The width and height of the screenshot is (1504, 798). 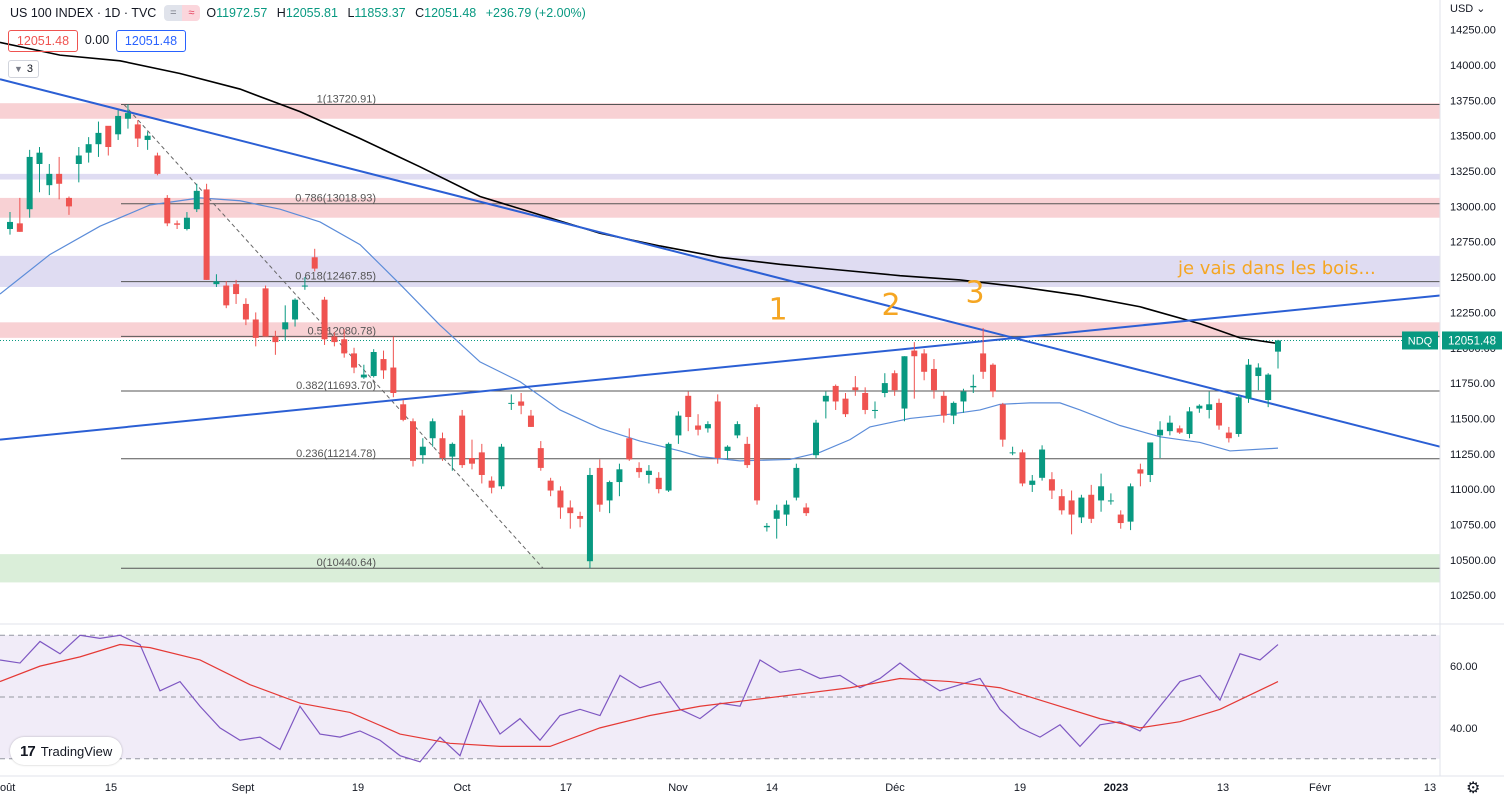 What do you see at coordinates (1472, 384) in the screenshot?
I see `y-tick-label: 11750.00` at bounding box center [1472, 384].